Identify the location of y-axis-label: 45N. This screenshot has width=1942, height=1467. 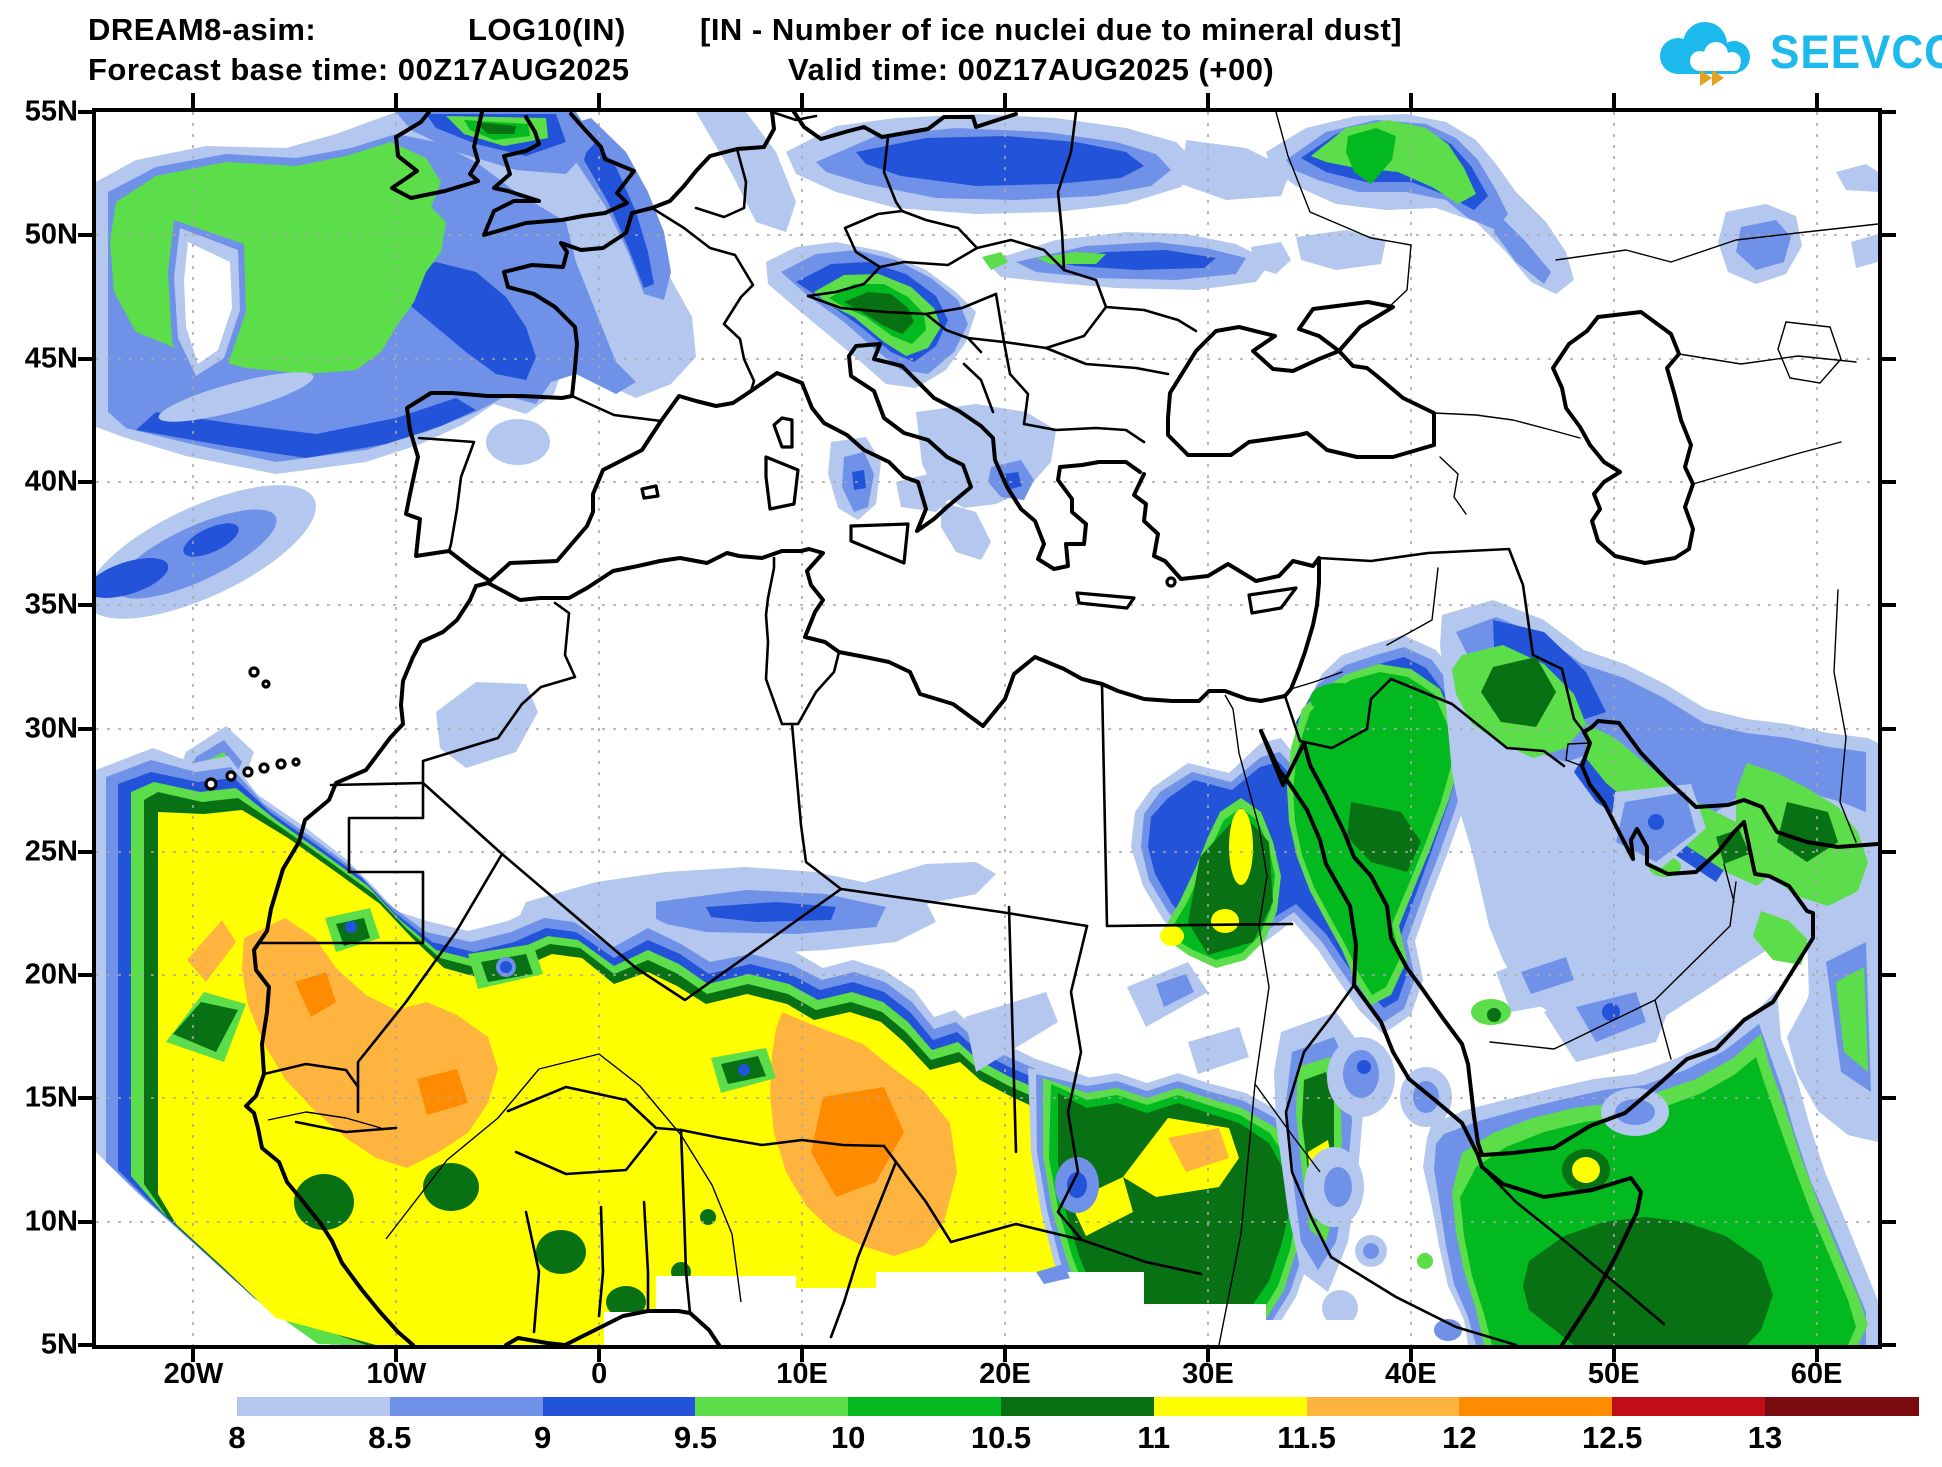
(51, 358).